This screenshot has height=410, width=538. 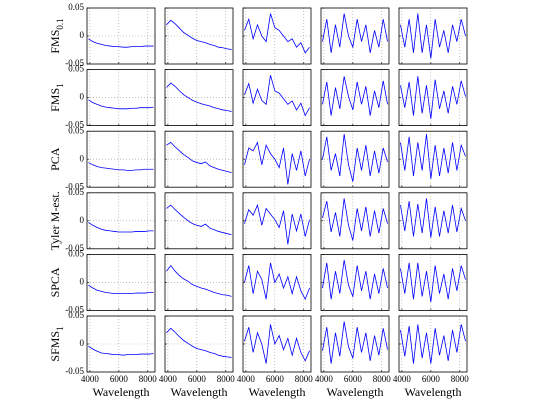 I want to click on y-axis-label: Tyler M-est., so click(x=55, y=220).